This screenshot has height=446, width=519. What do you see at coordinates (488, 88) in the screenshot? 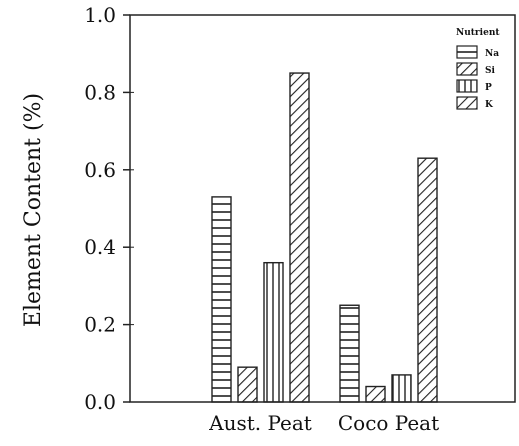
I see `legend-label-p: P` at bounding box center [488, 88].